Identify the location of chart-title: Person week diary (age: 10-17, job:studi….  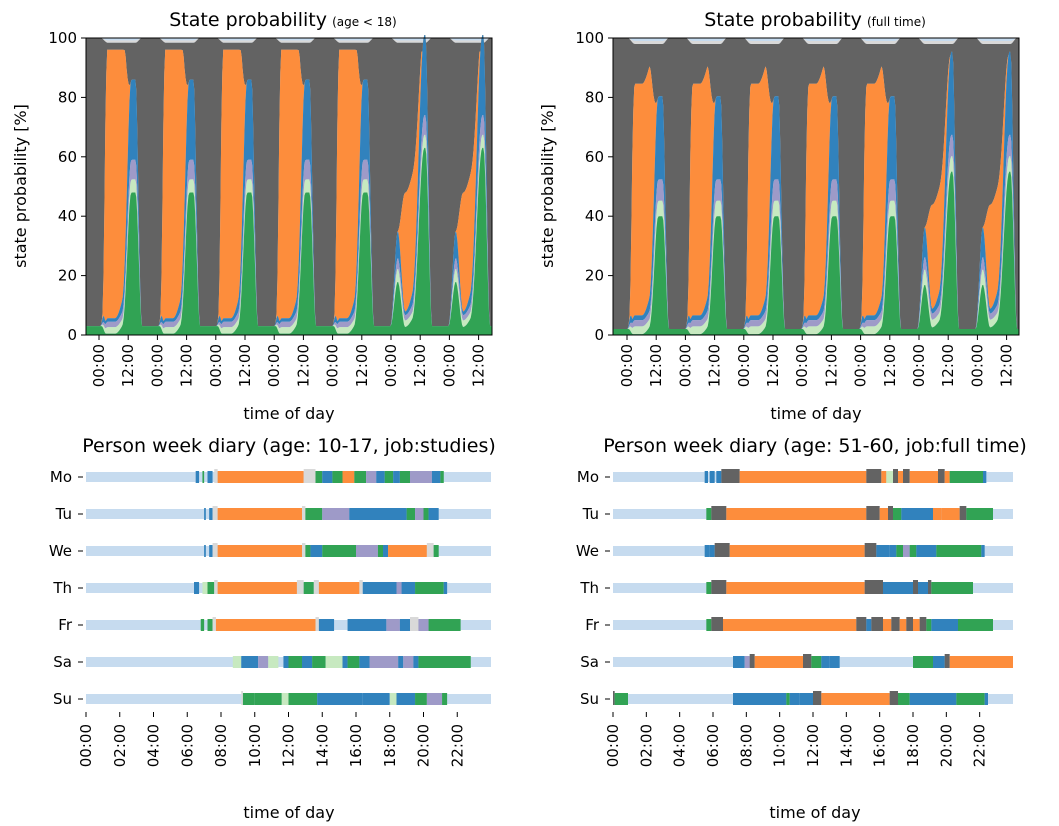
(289, 446).